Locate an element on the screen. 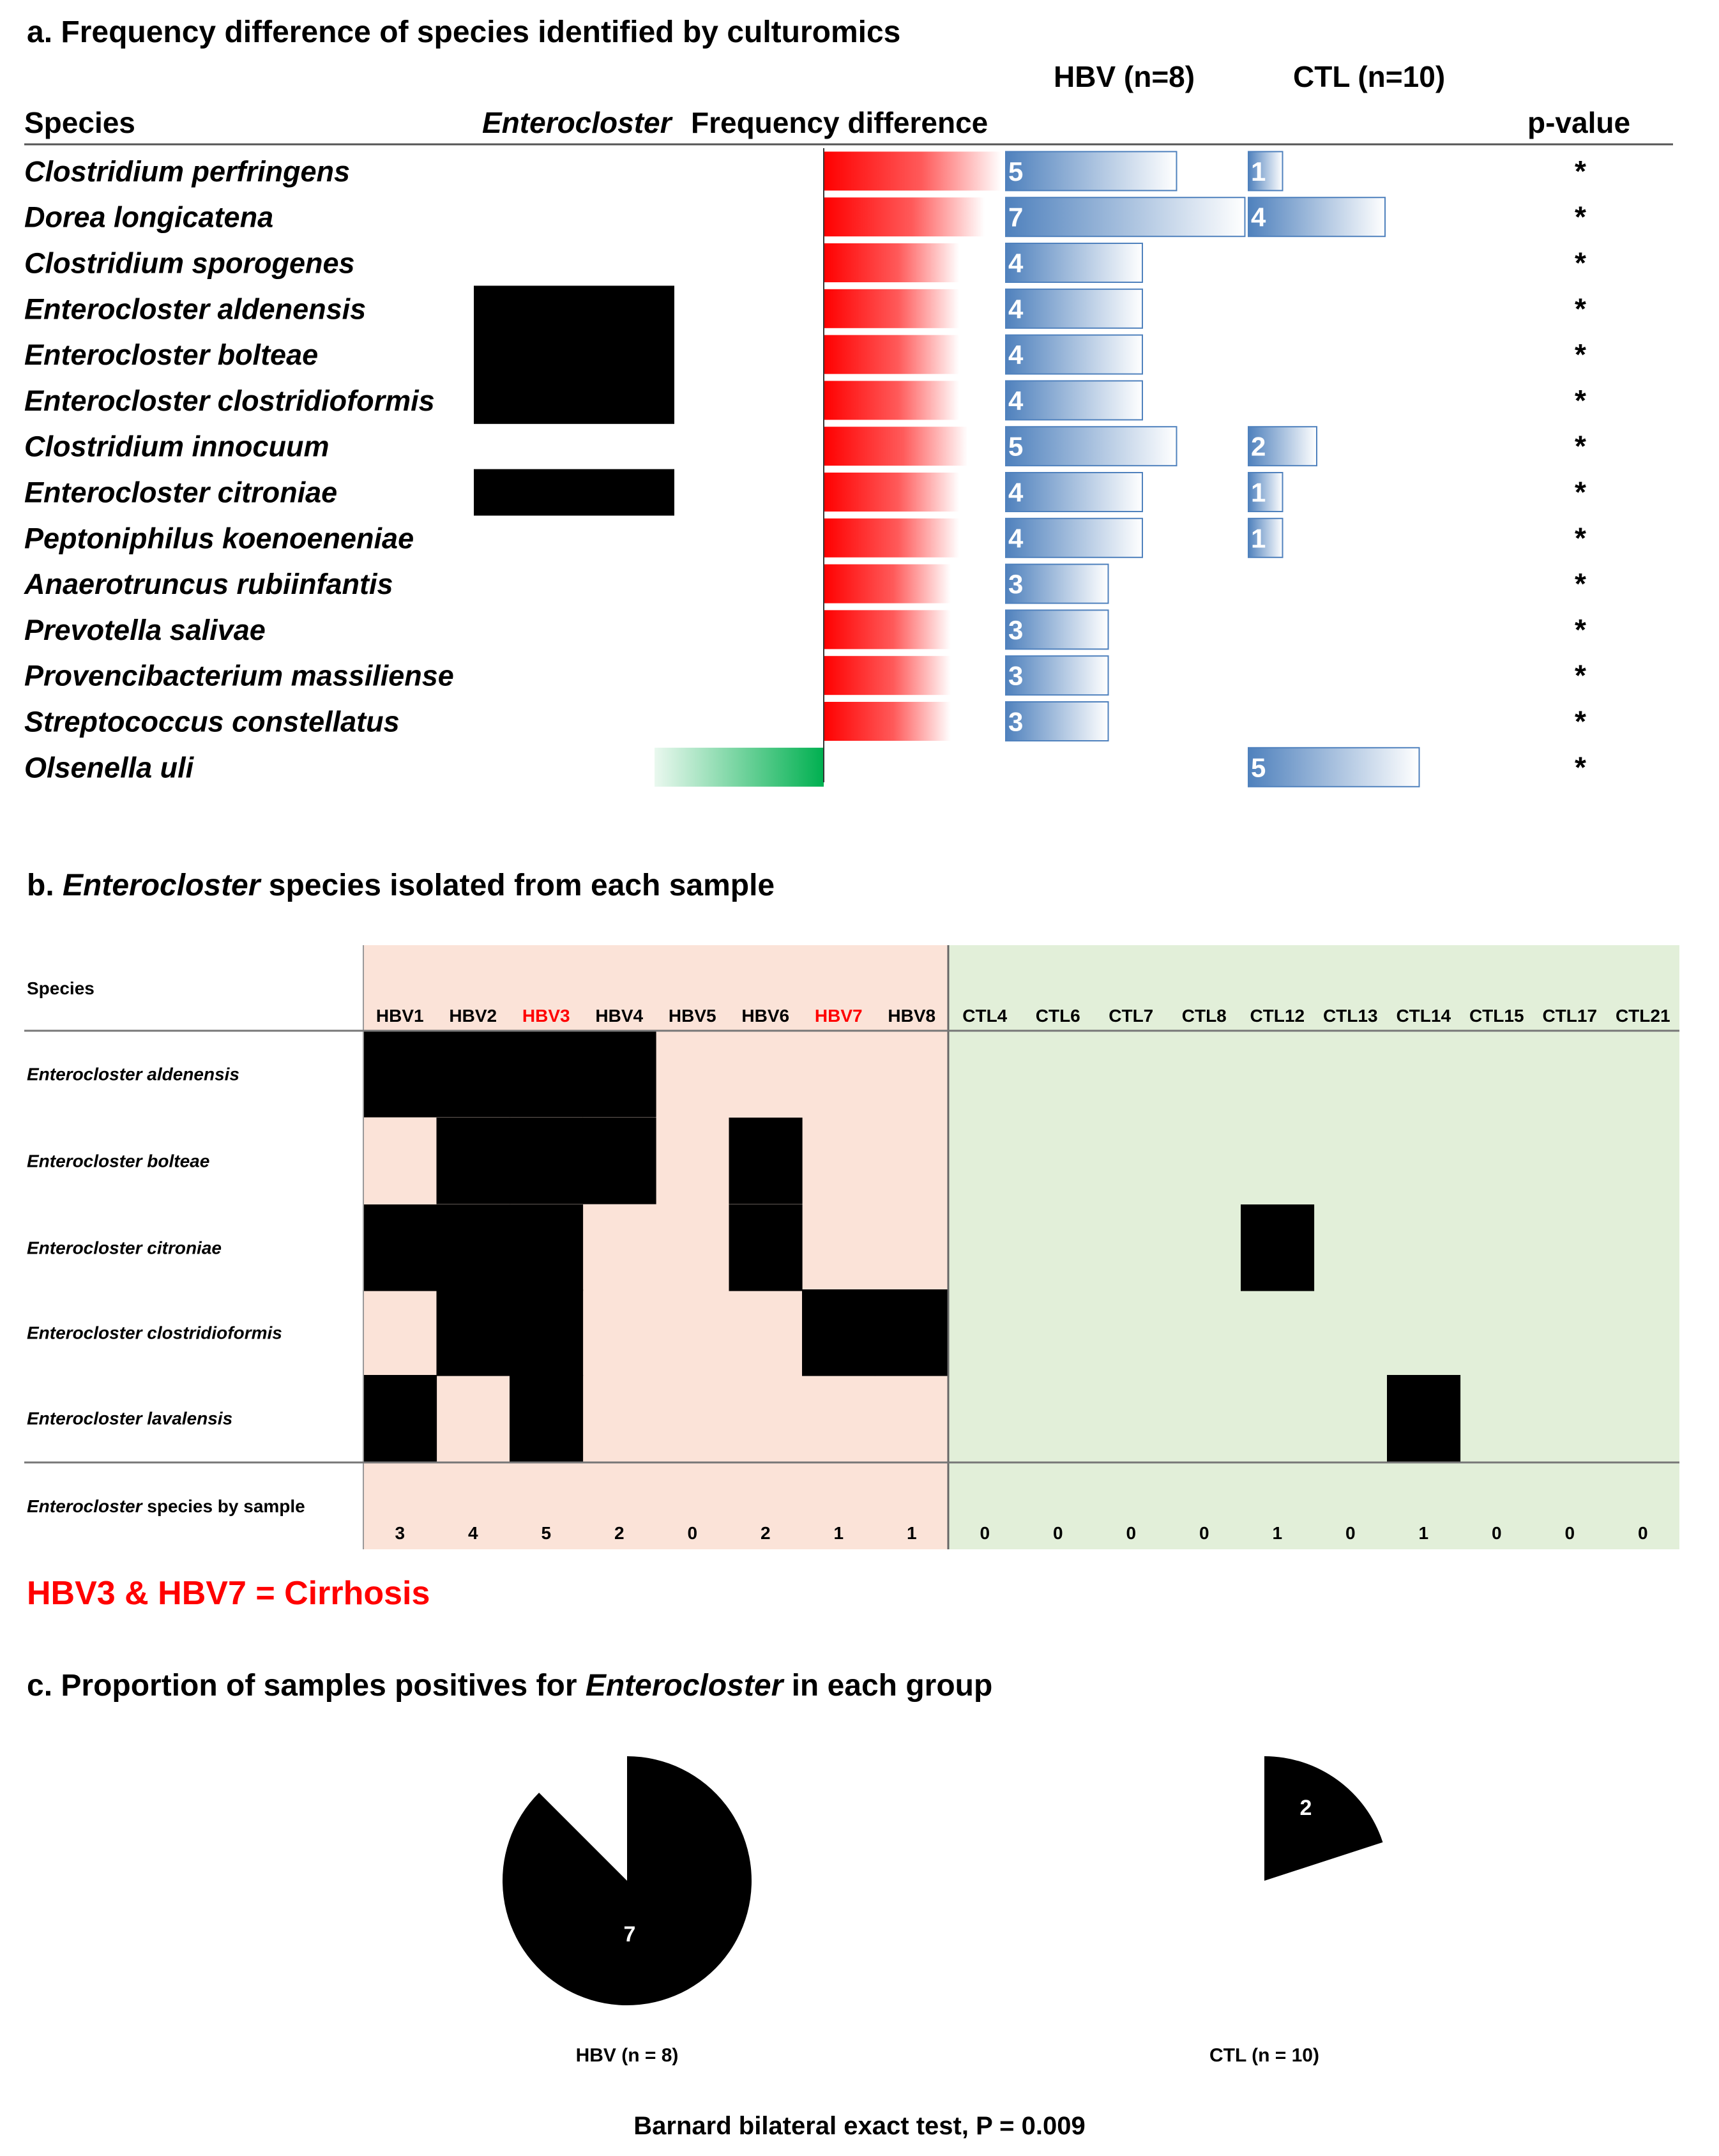 The width and height of the screenshot is (1719, 2156). hbv-count-bar-enterocloster-clostridioformis is located at coordinates (1074, 400).